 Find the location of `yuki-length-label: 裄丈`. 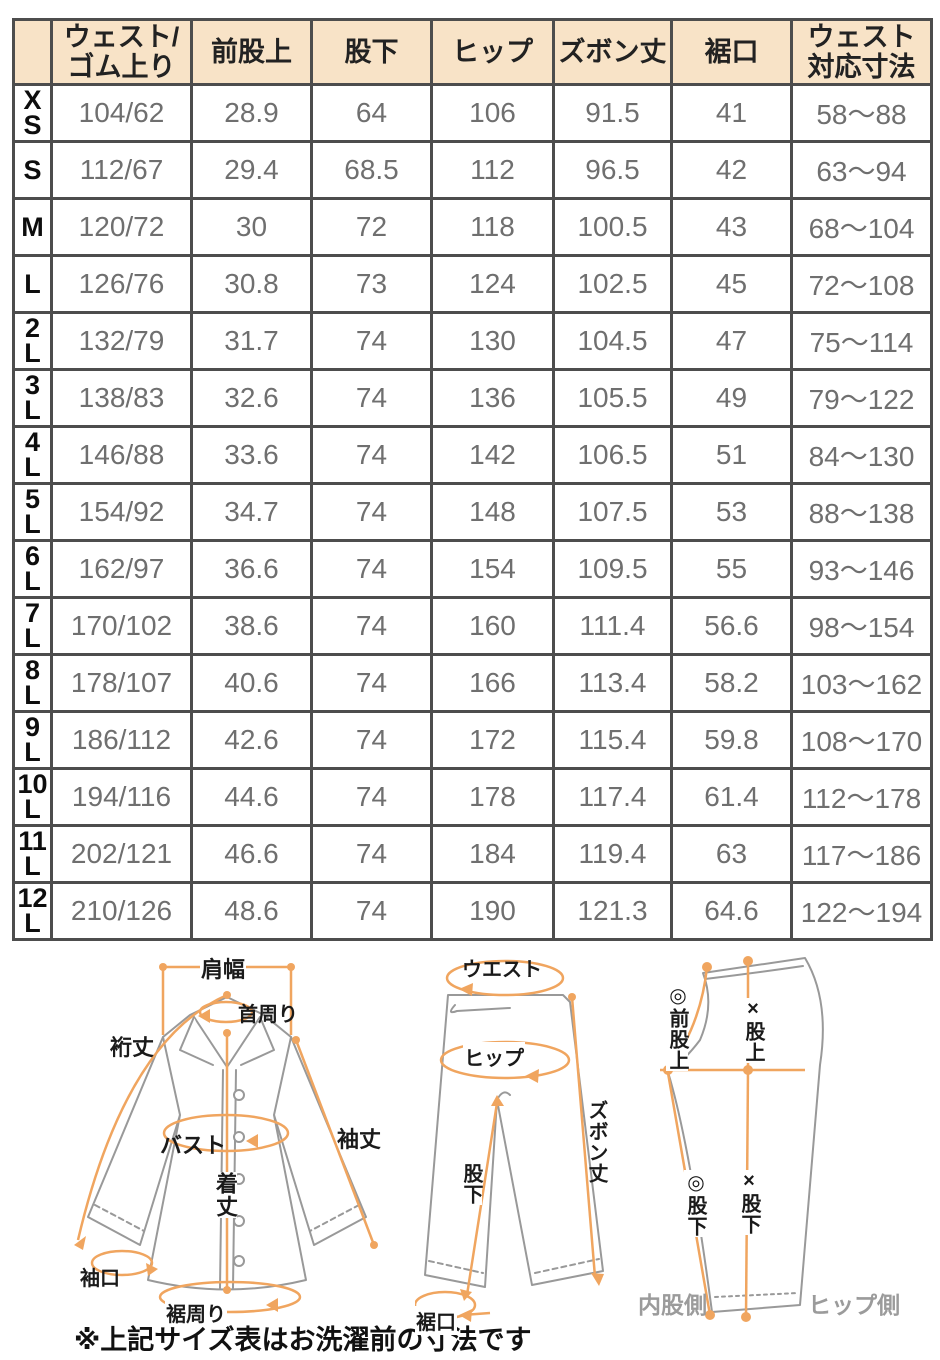

yuki-length-label: 裄丈 is located at coordinates (132, 1047).